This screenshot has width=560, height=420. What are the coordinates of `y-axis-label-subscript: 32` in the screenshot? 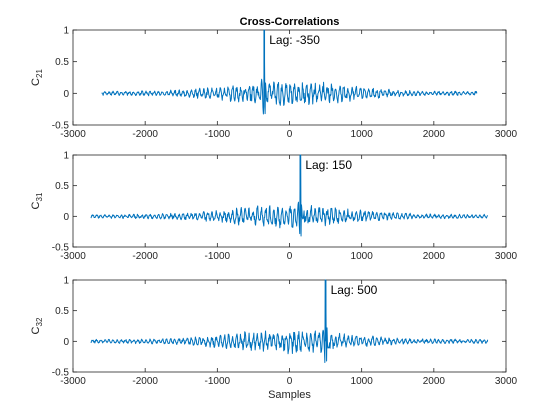 It's located at (39, 321).